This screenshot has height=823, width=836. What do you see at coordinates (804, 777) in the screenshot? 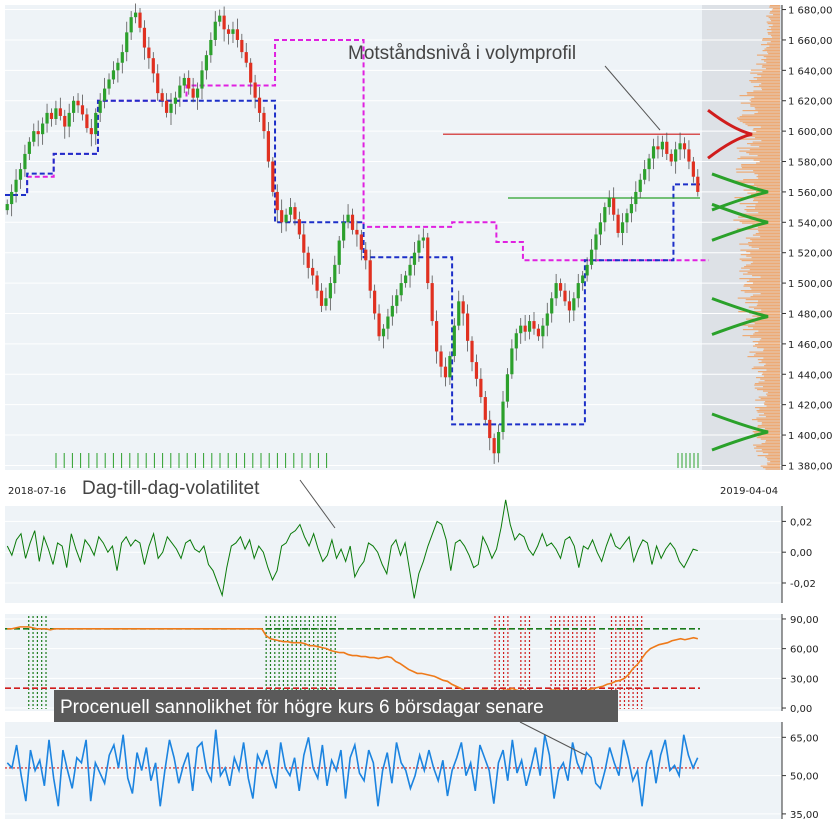
I see `tick-label: 50,00` at bounding box center [804, 777].